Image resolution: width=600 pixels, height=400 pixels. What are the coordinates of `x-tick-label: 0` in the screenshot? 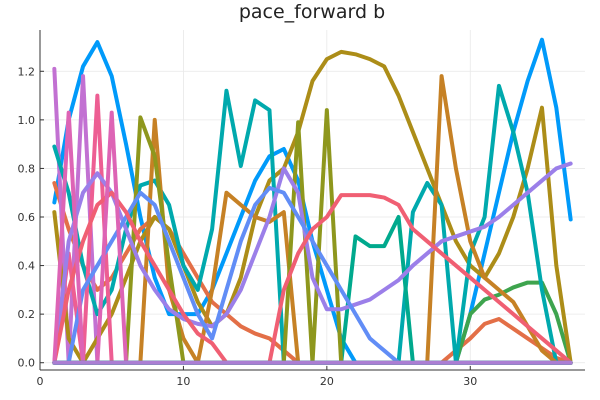 It's located at (40, 381).